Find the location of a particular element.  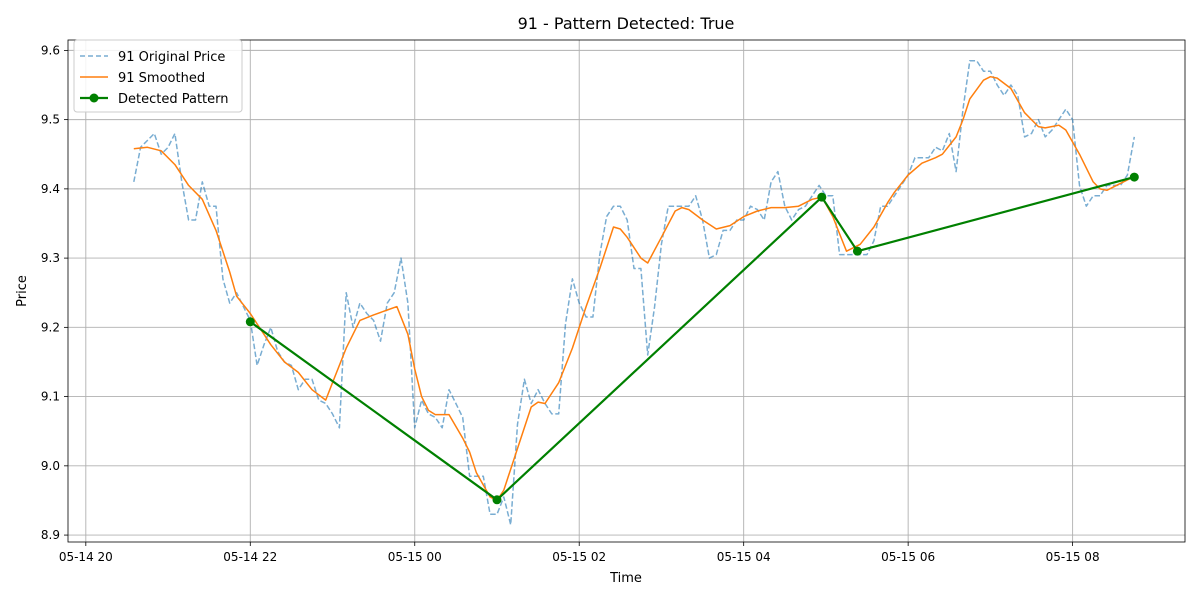

y-tick-label: 9.6 is located at coordinates (50, 50).